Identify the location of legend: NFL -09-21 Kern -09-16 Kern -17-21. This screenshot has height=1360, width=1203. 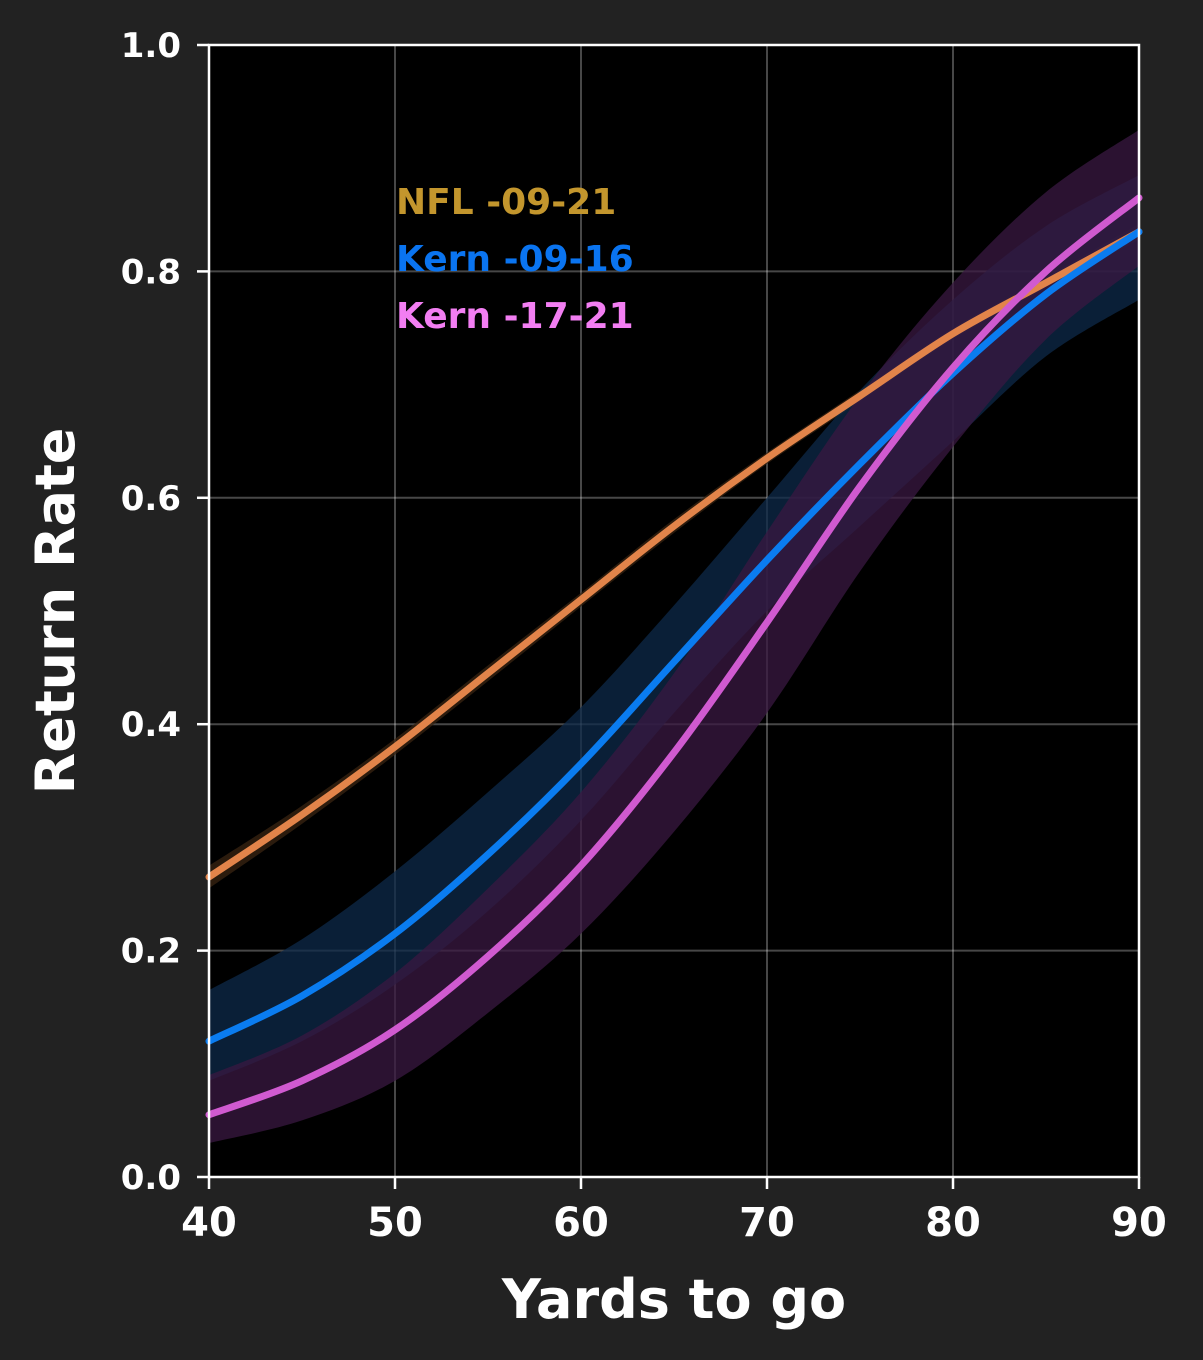
(515, 259).